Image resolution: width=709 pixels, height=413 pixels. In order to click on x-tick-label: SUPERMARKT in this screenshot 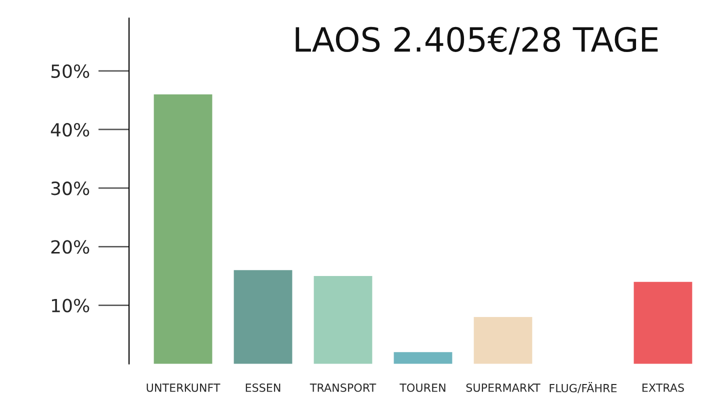, I will do `click(503, 387)`.